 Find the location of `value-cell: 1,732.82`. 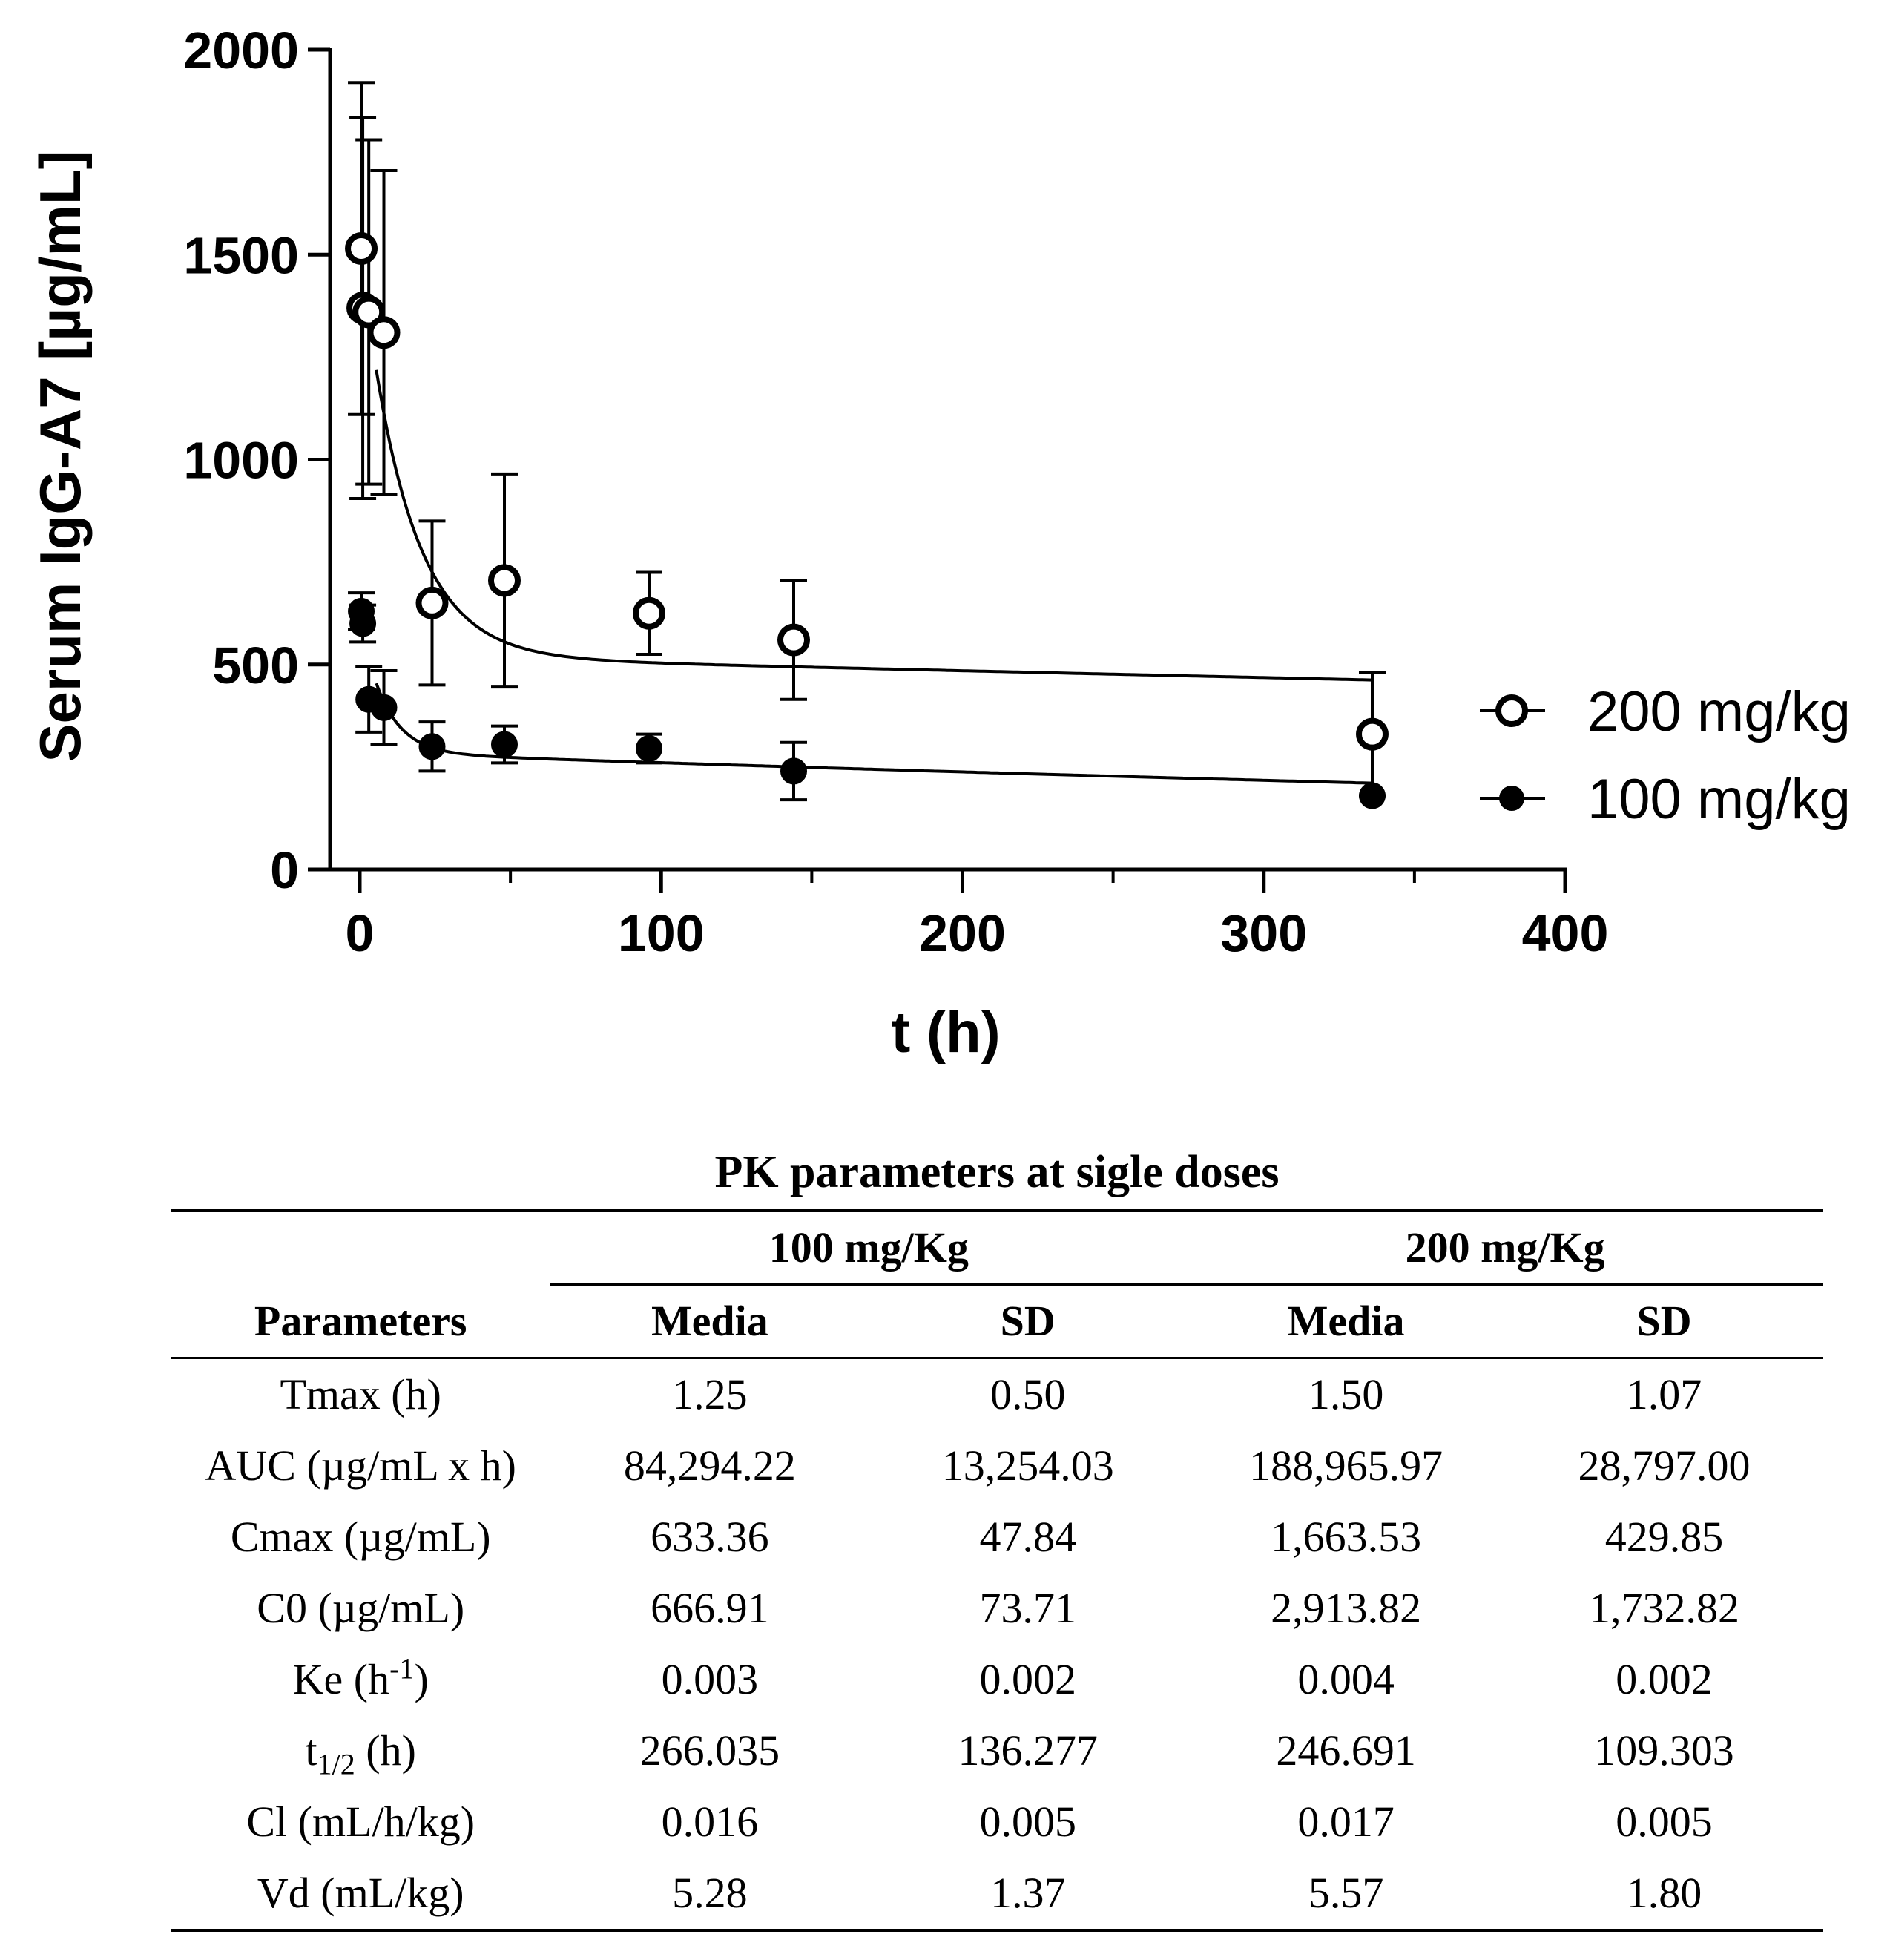

value-cell: 1,732.82 is located at coordinates (1665, 1609).